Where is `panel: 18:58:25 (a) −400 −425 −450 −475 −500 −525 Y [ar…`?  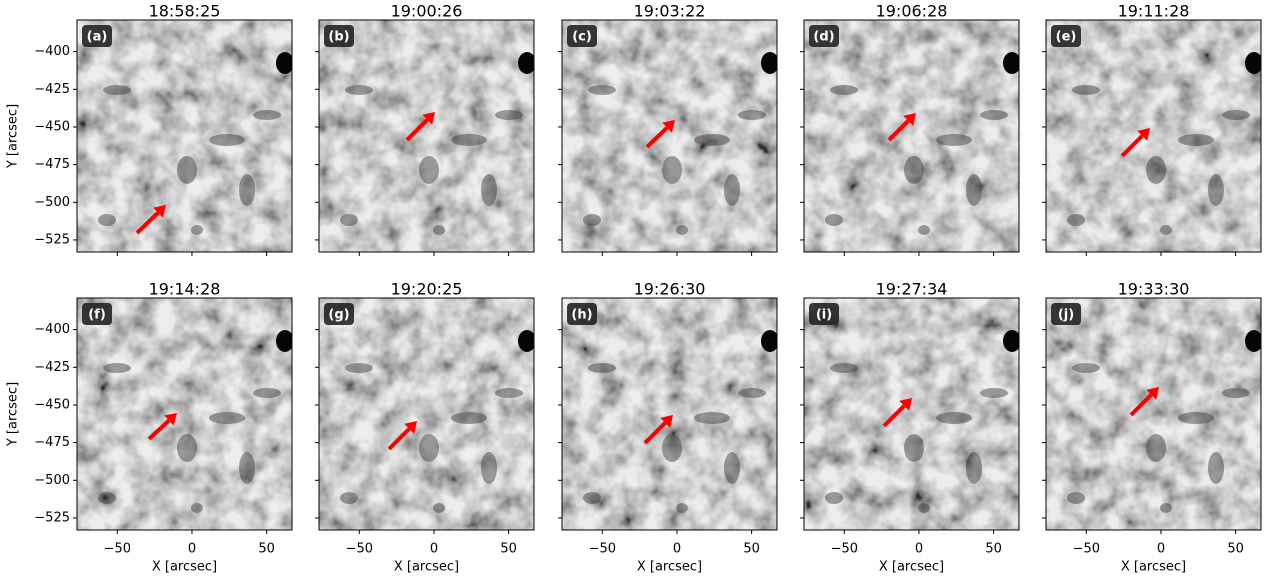 panel: 18:58:25 (a) −400 −425 −450 −475 −500 −525 Y [ar… is located at coordinates (149, 129).